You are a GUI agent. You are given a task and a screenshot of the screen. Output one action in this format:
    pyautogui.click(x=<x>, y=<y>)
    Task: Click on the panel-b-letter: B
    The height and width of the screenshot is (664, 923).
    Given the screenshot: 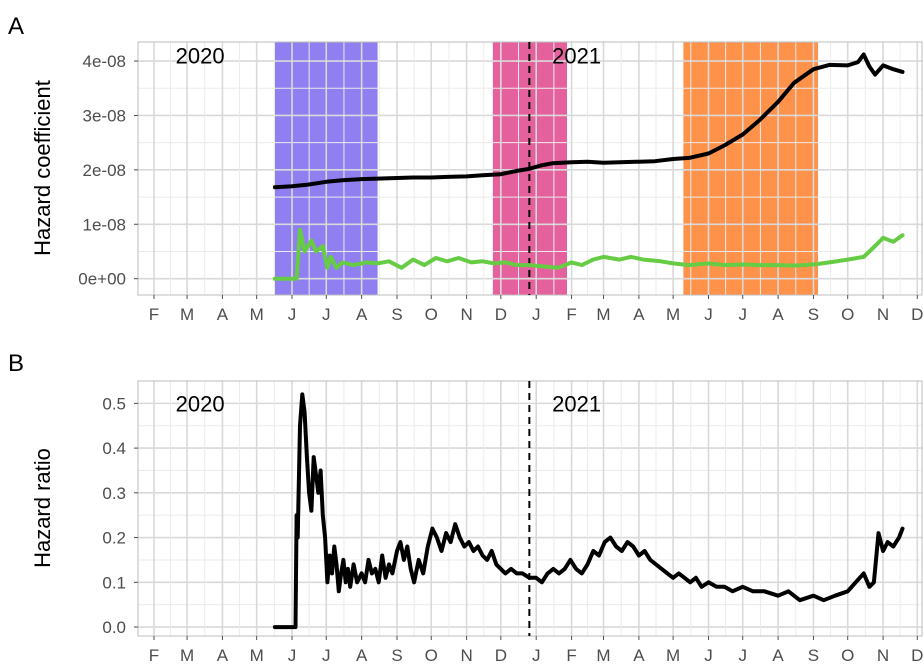 What is the action you would take?
    pyautogui.click(x=16, y=363)
    